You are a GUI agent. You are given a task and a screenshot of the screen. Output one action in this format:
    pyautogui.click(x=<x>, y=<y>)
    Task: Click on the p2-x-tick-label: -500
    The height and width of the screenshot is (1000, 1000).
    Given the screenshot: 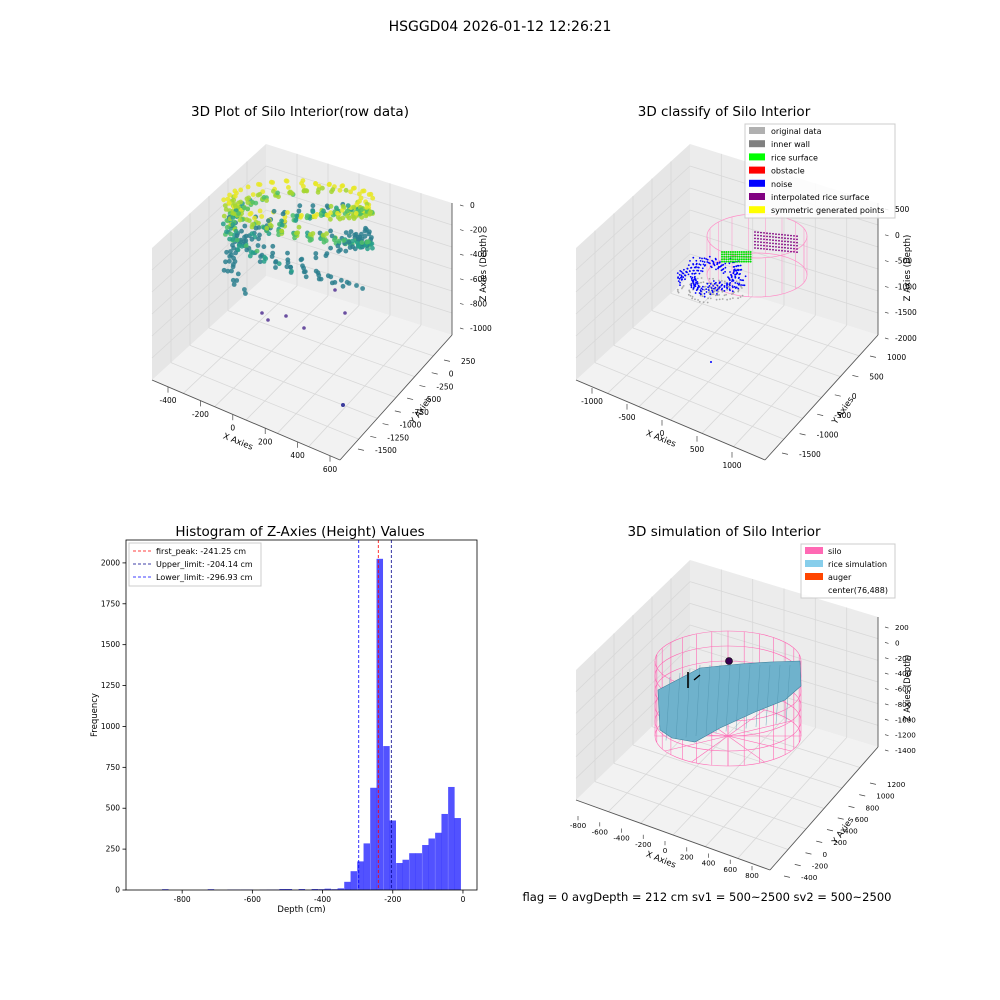 What is the action you would take?
    pyautogui.click(x=626, y=417)
    